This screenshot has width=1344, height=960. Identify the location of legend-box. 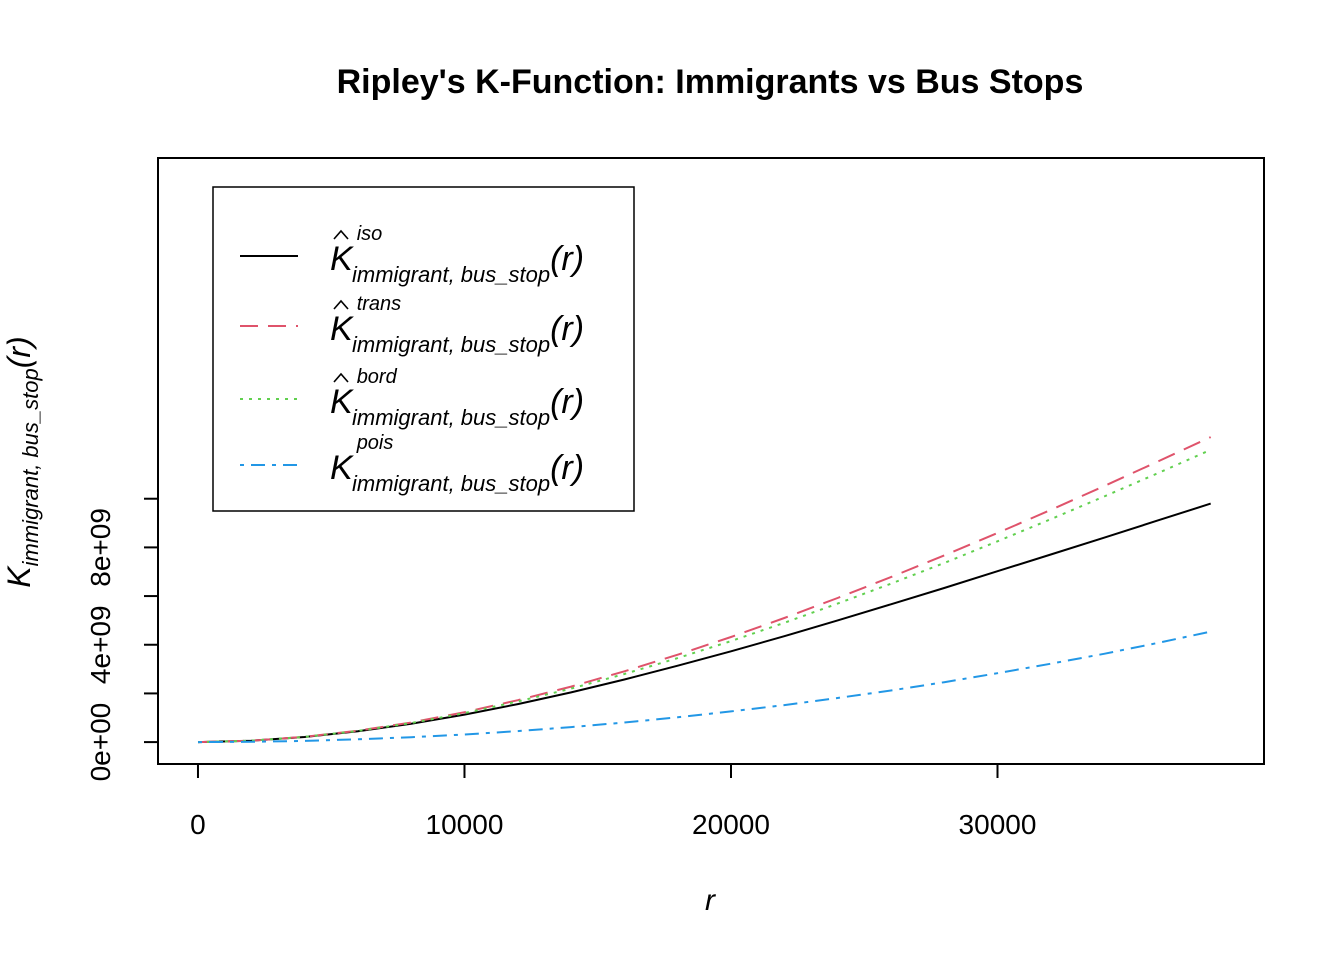
(423, 349).